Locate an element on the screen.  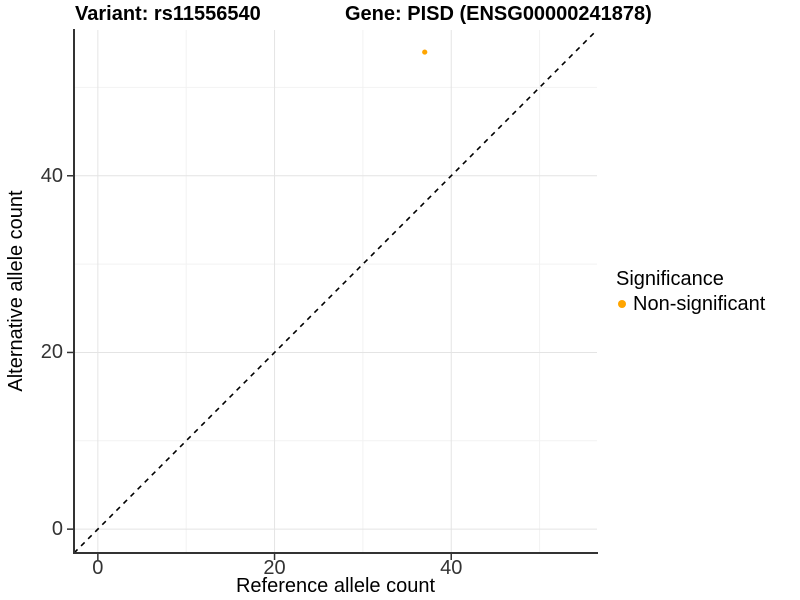
legend-item: Non-significant is located at coordinates (691, 304).